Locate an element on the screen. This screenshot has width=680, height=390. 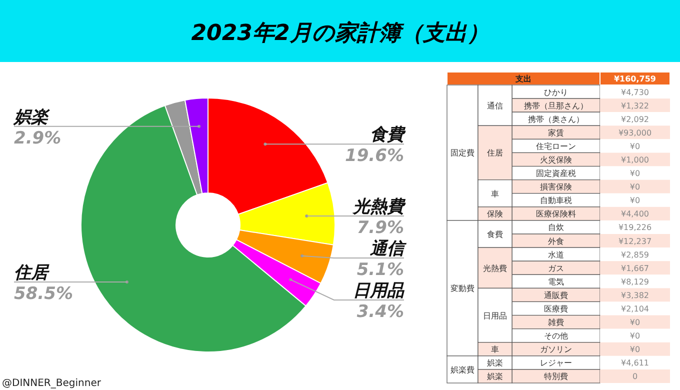
text: 電気 is located at coordinates (556, 281).